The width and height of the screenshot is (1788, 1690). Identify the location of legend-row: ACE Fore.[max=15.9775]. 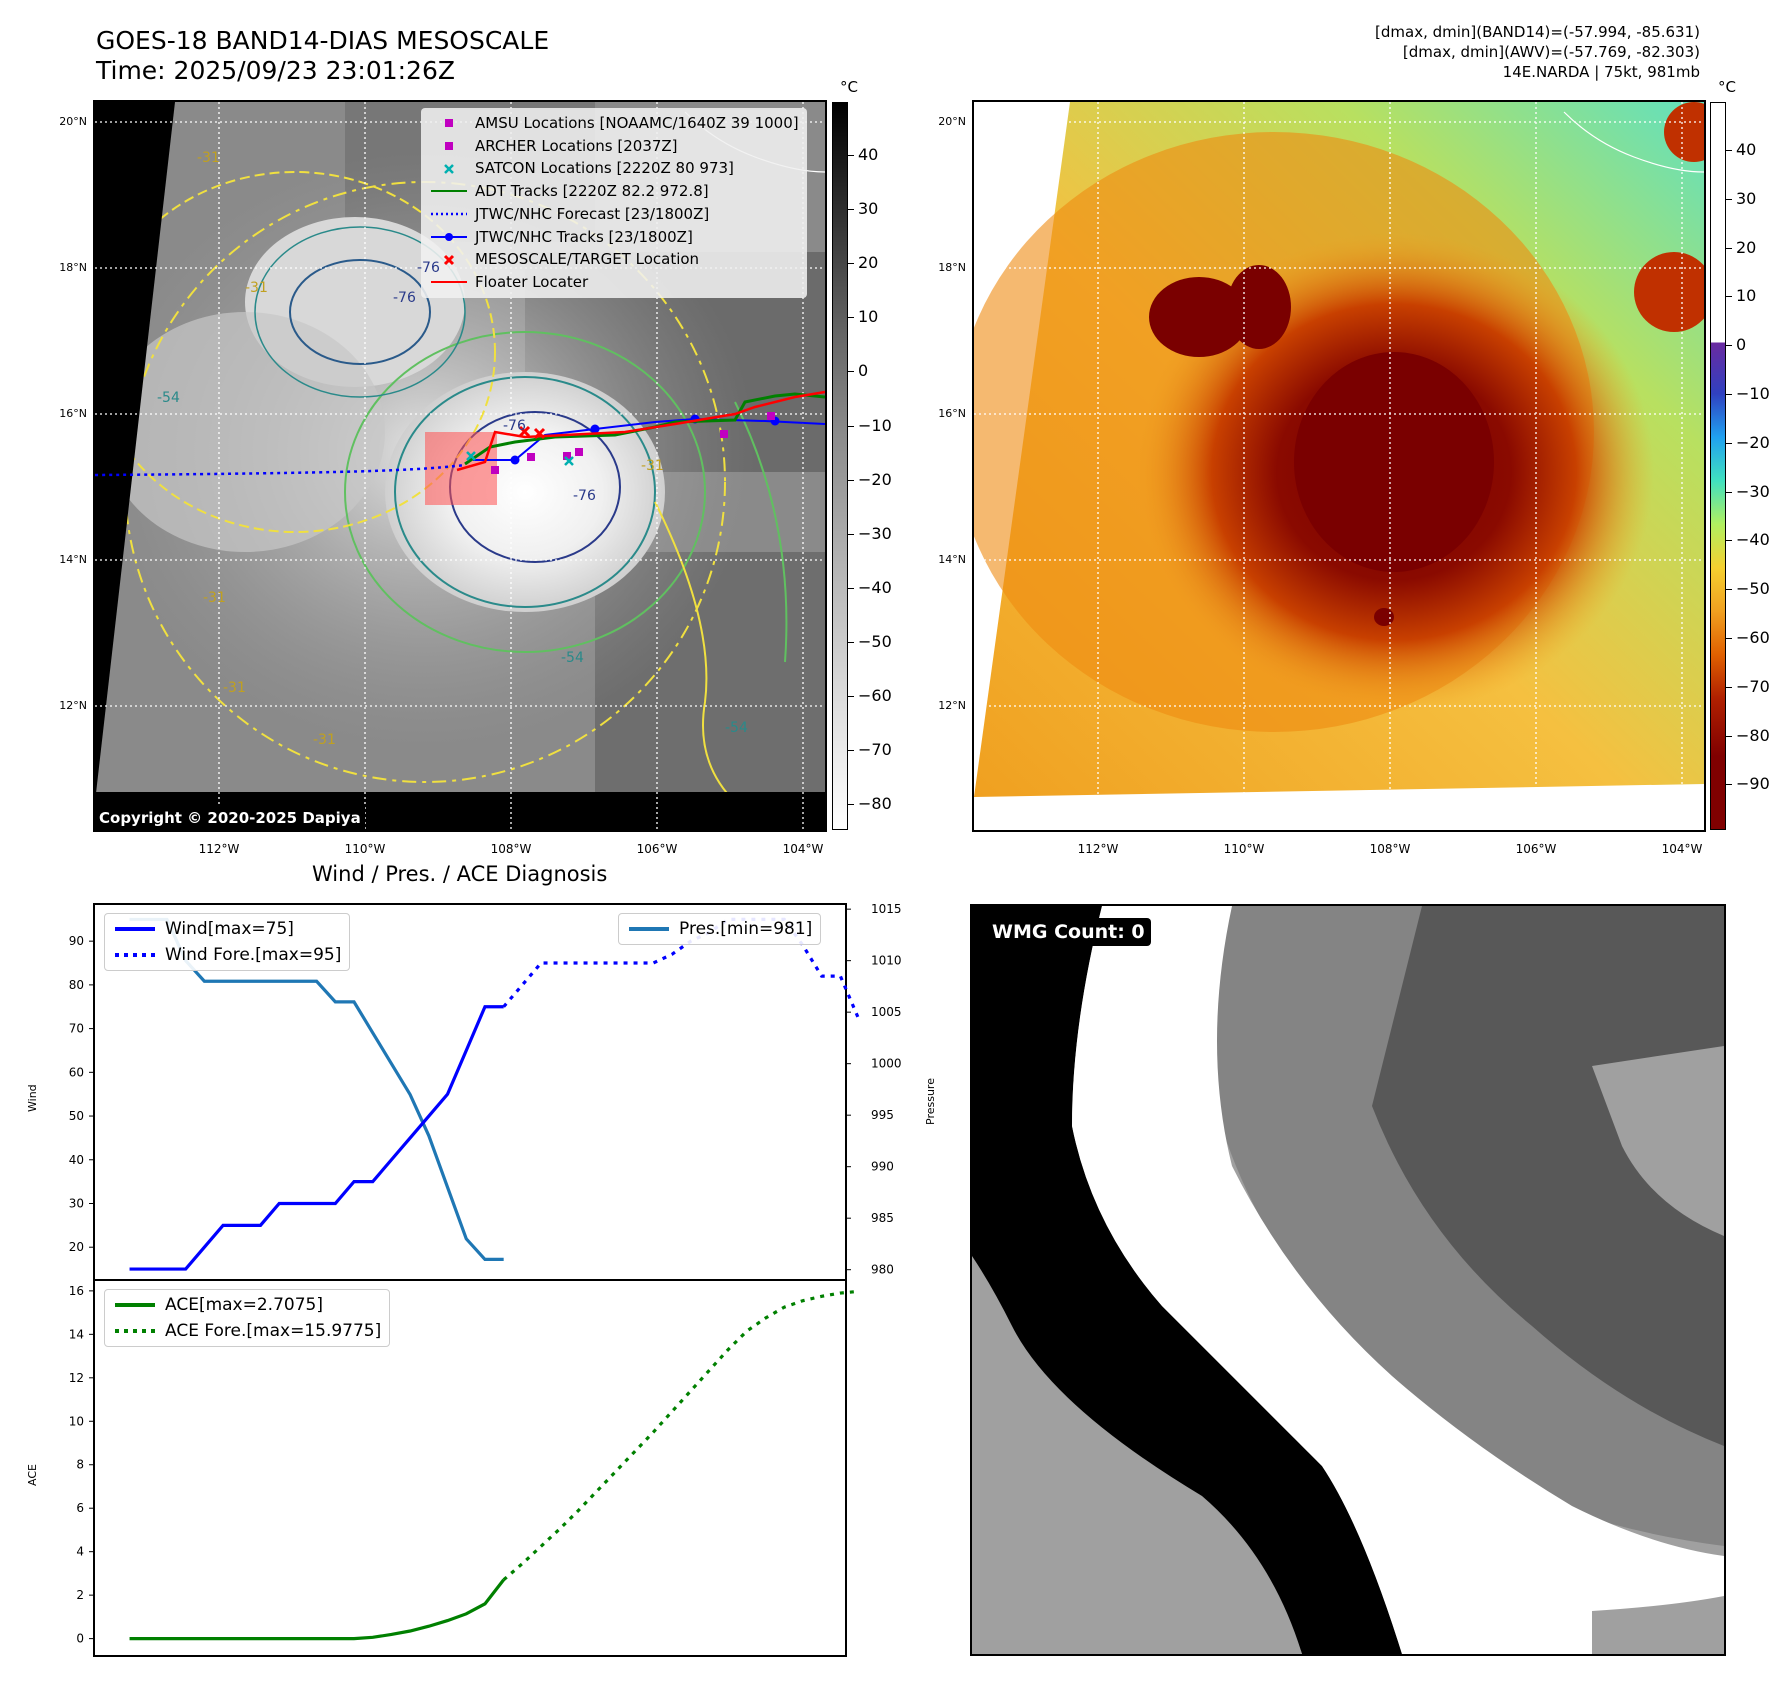
(247, 1331).